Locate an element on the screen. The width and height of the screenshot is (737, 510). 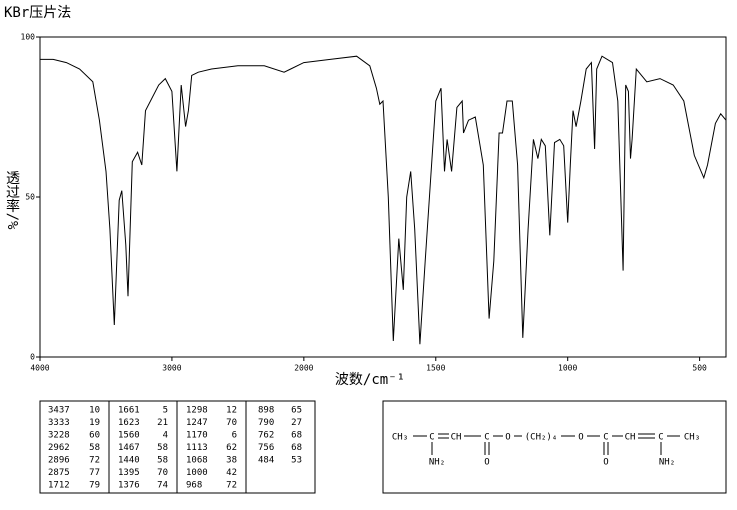
y-tick-label: 100 is located at coordinates (28, 37).